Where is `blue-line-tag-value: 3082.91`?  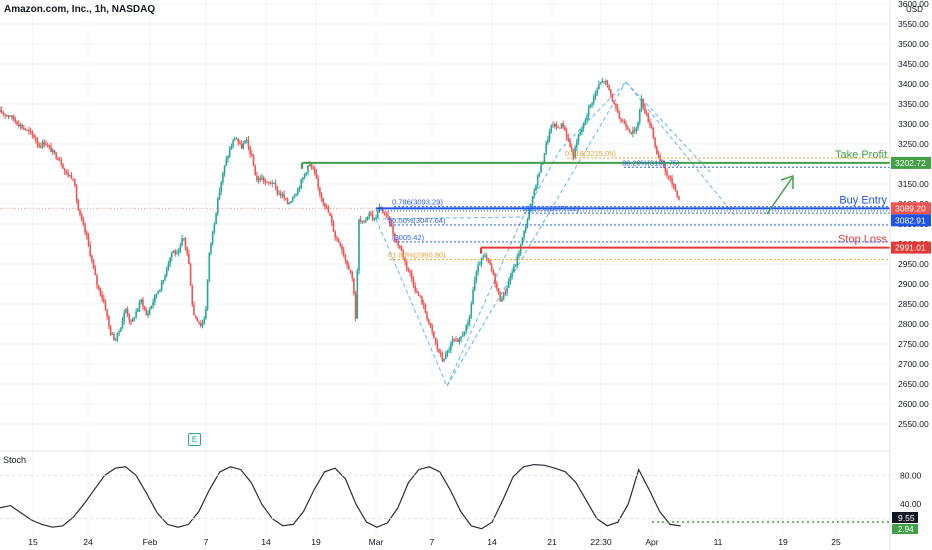
blue-line-tag-value: 3082.91 is located at coordinates (910, 220).